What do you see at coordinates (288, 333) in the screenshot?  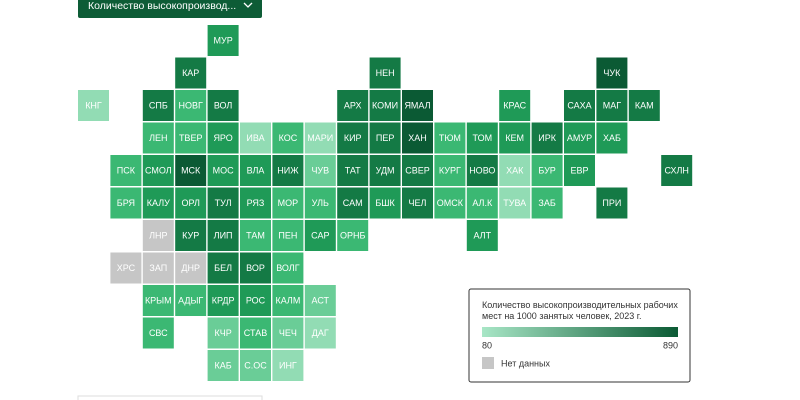 I see `tile-label: ЧЕЧ` at bounding box center [288, 333].